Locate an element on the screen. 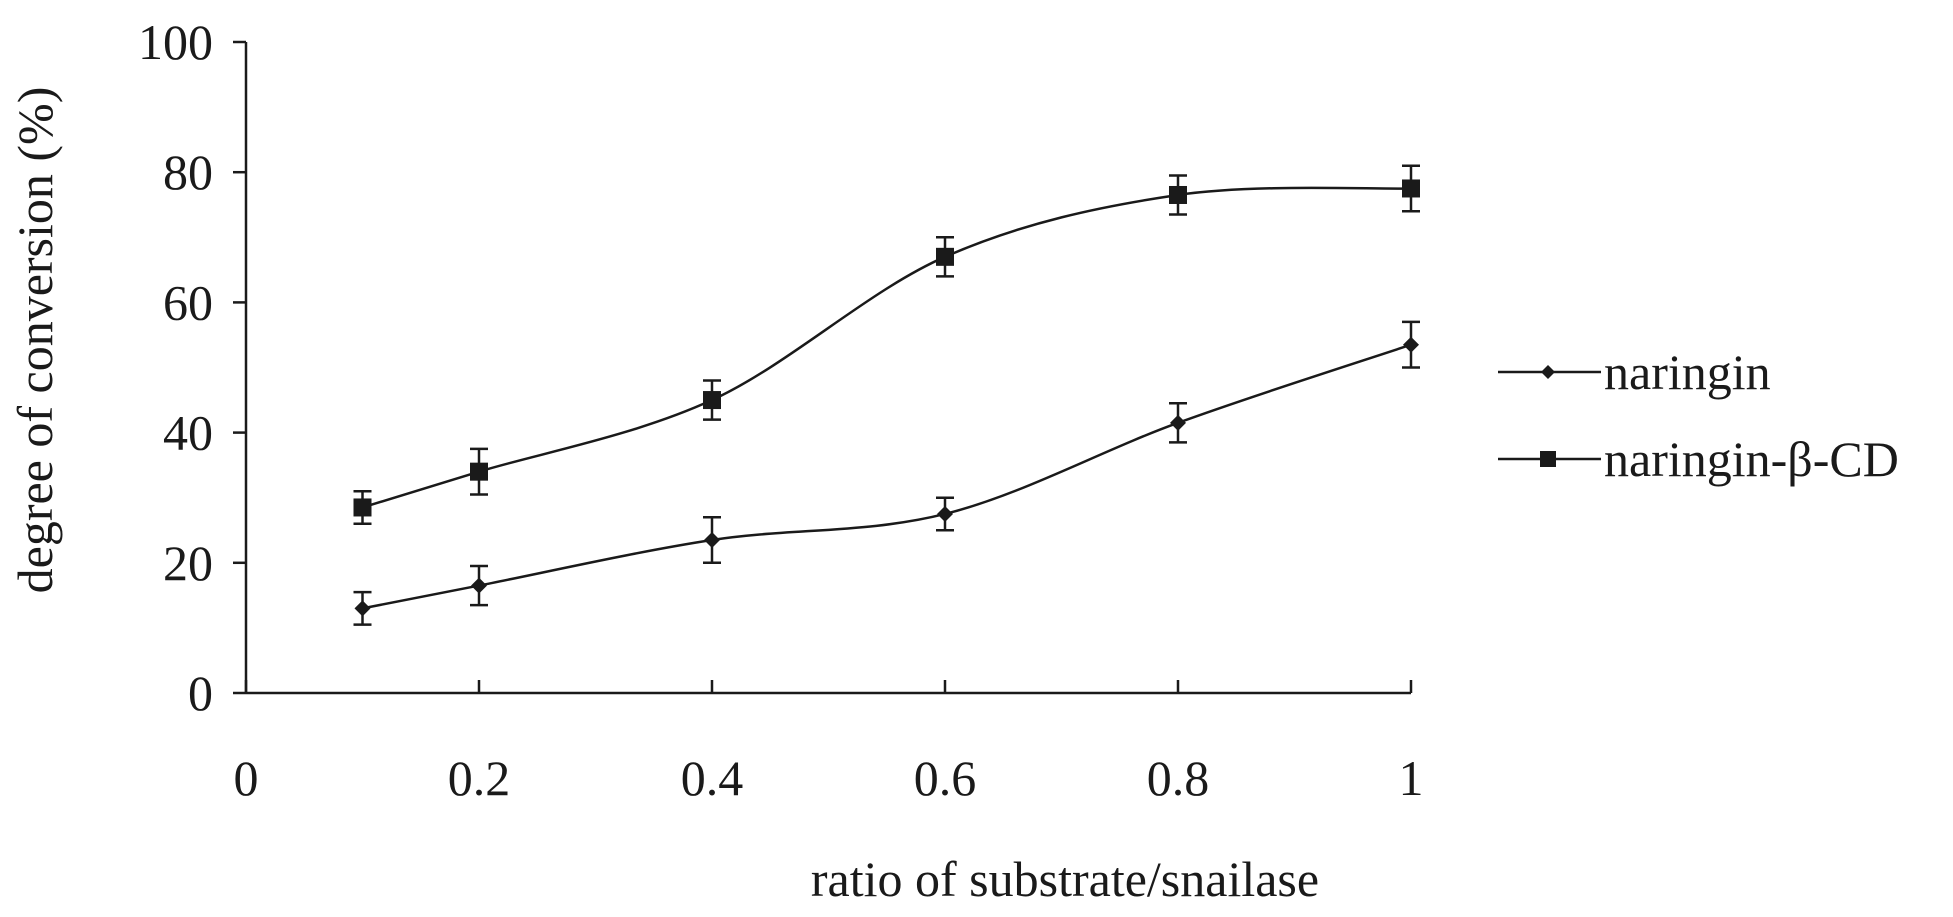 The image size is (1953, 917). x-ticks: 0 0.2 0.4 0.6 0.8 1 is located at coordinates (829, 743).